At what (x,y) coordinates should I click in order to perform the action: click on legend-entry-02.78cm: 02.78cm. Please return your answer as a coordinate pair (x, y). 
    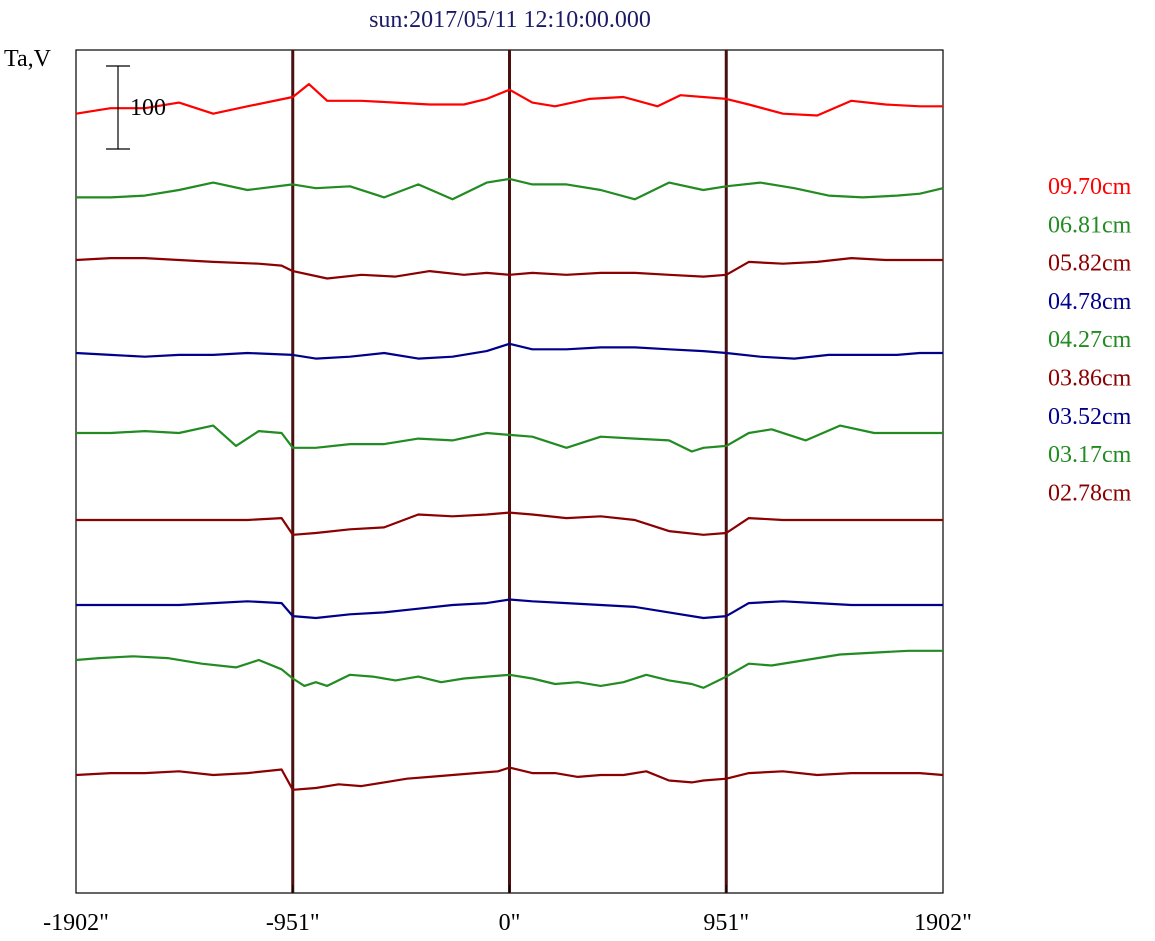
    Looking at the image, I should click on (1090, 493).